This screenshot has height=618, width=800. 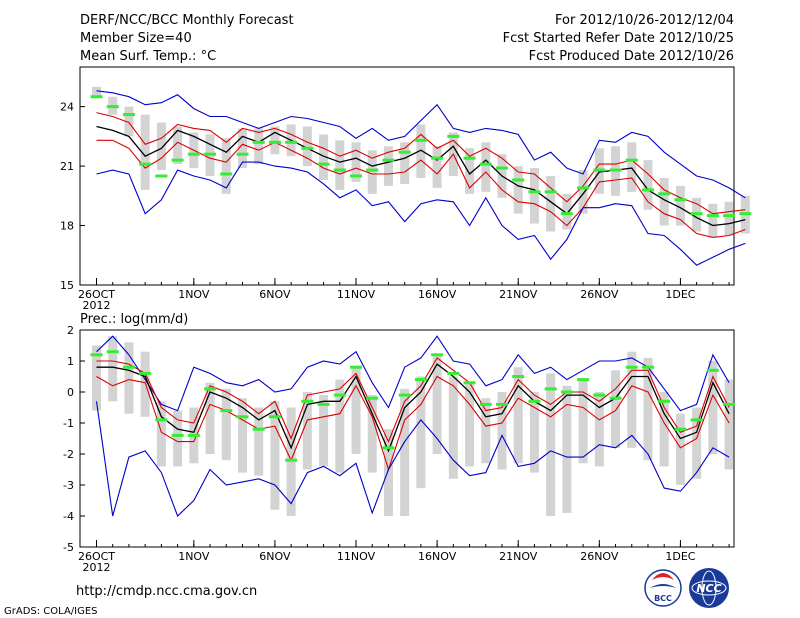 I want to click on x-tick-label: 1NOV, so click(x=194, y=556).